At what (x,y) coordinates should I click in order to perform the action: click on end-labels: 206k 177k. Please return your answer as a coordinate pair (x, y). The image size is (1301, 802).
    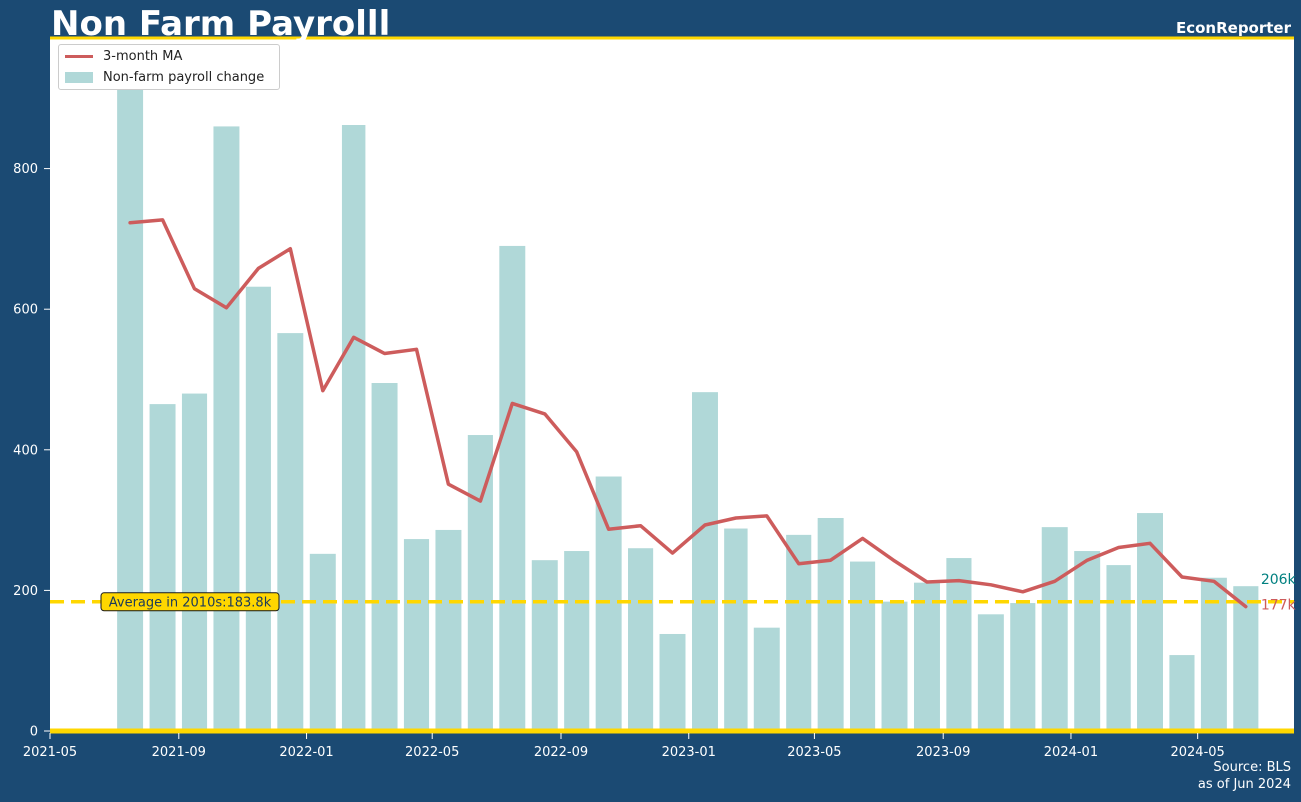
    Looking at the image, I should click on (1279, 592).